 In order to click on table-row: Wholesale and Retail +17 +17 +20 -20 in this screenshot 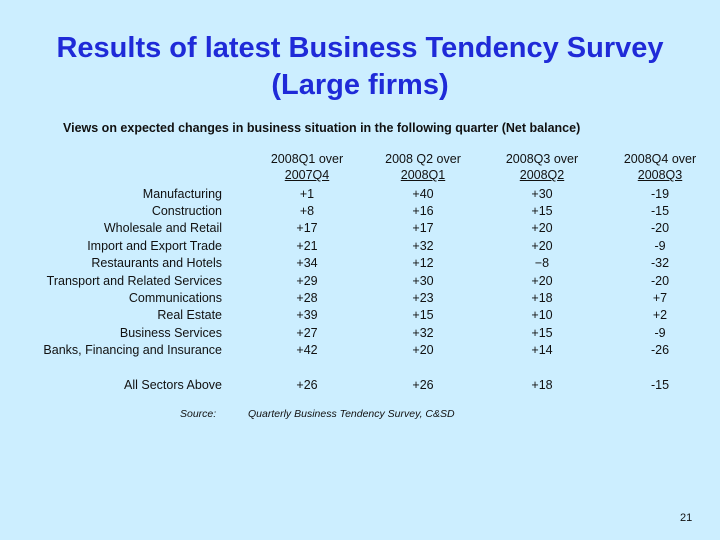, I will do `click(360, 228)`.